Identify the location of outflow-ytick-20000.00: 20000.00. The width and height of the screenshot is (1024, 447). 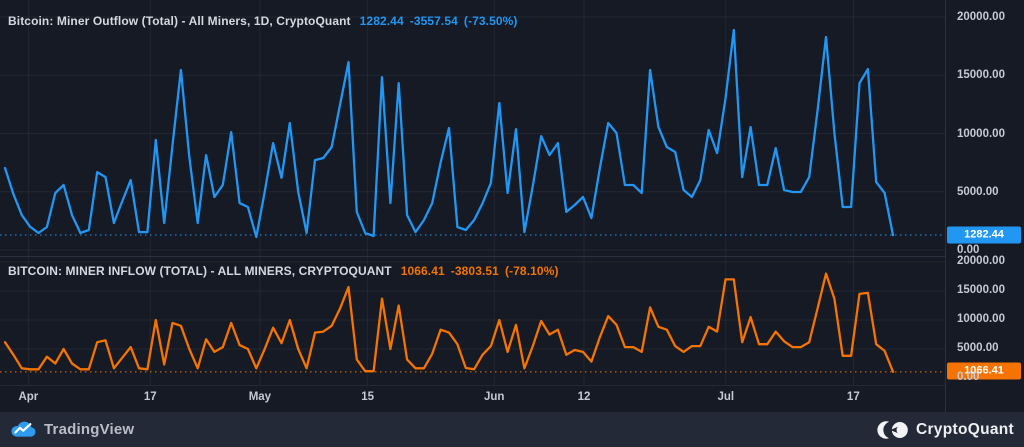
(981, 17).